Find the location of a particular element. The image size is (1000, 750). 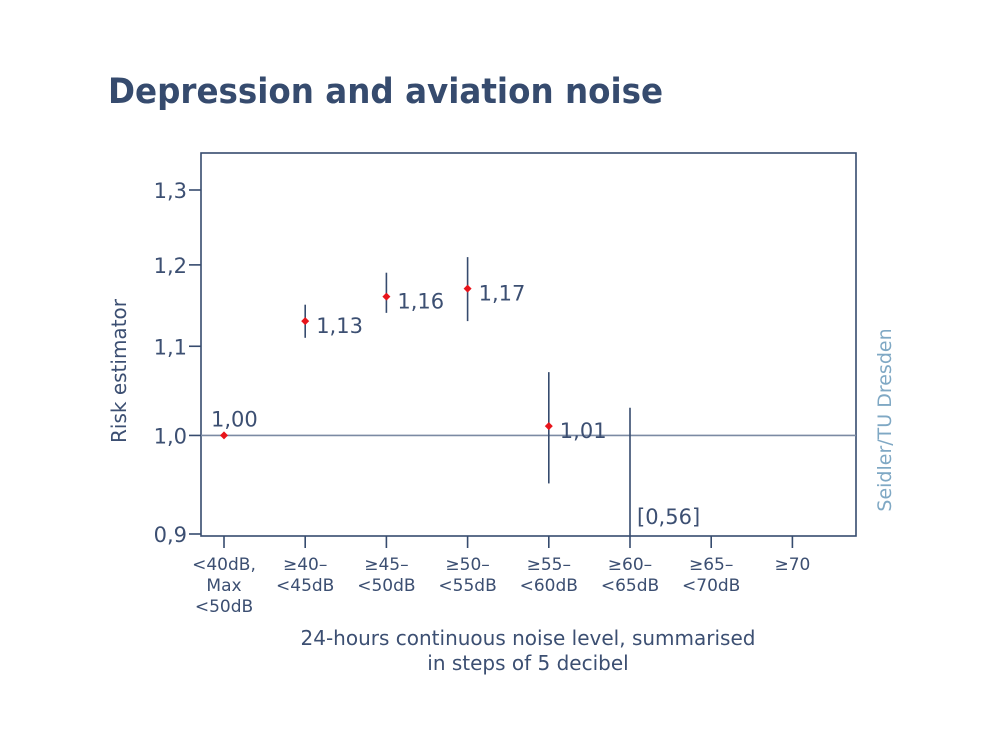

x-tick-label: ≥70 is located at coordinates (792, 565).